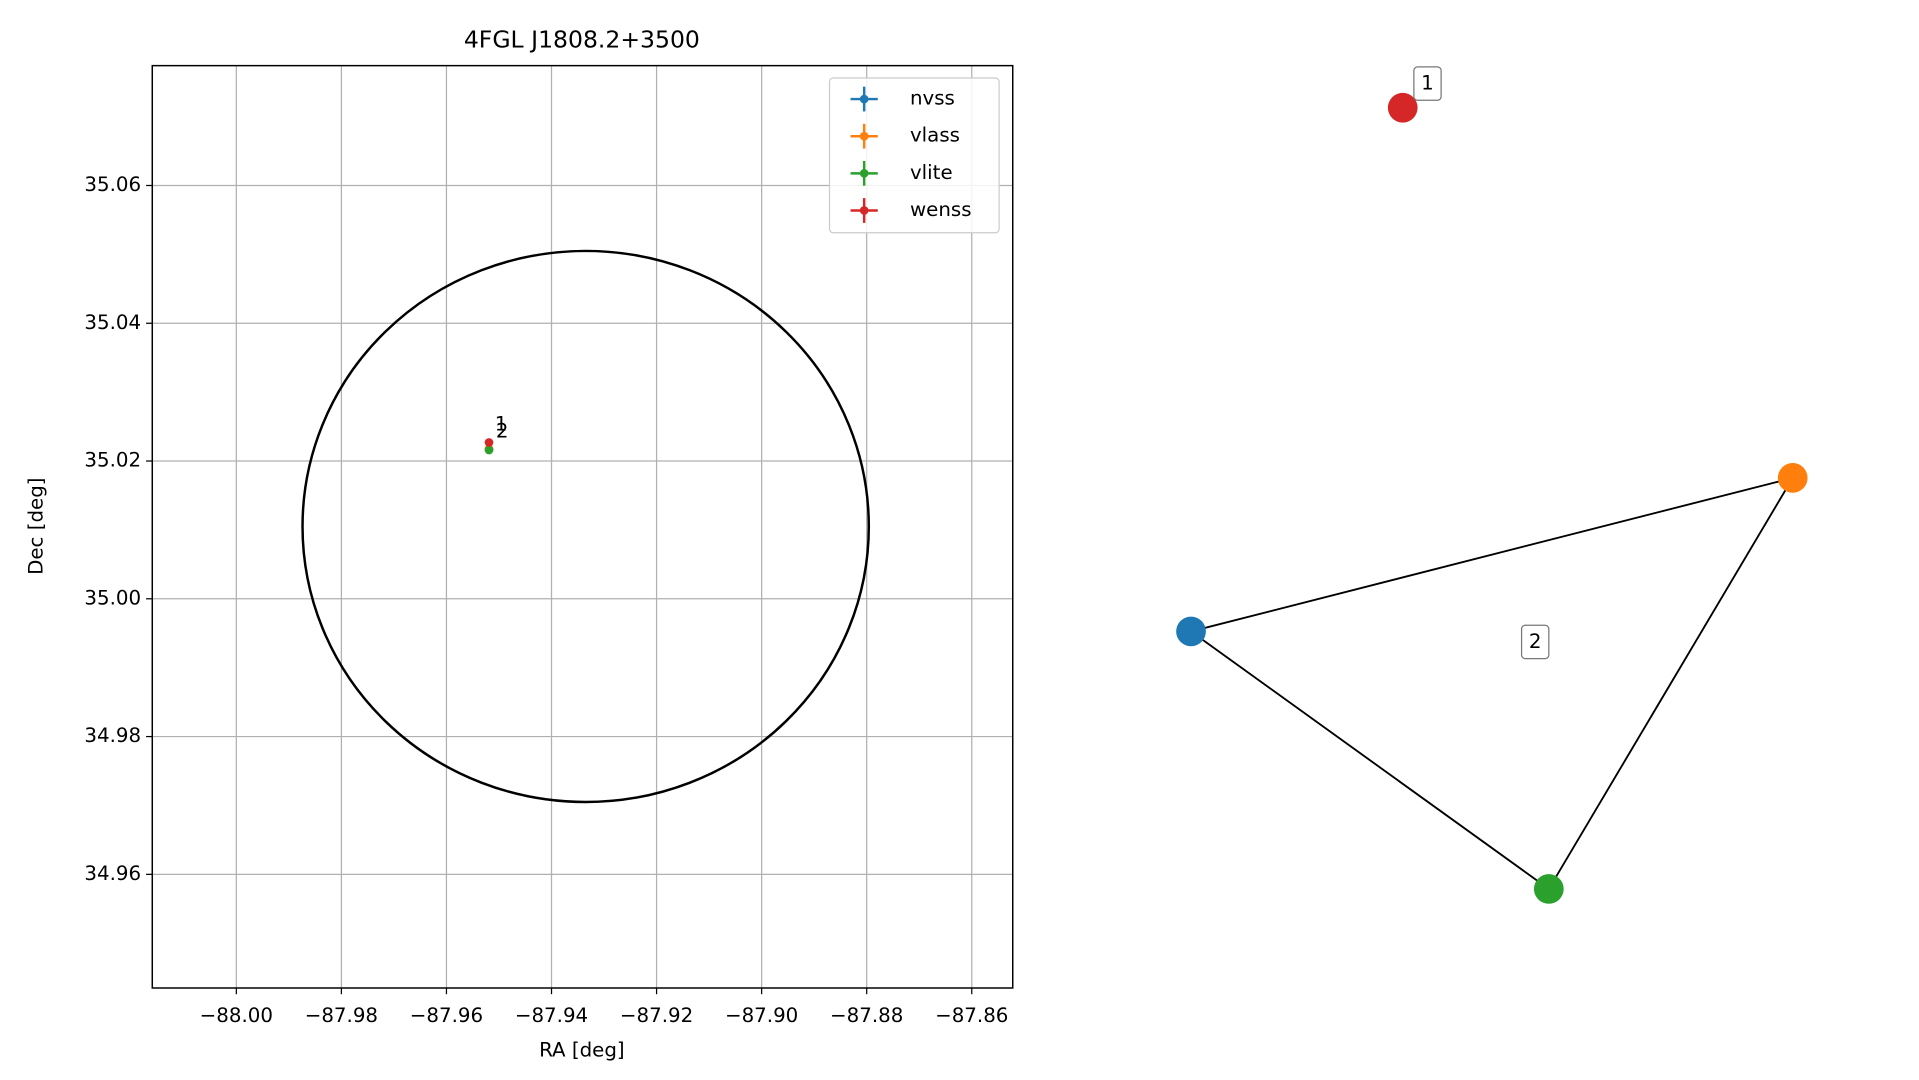 The width and height of the screenshot is (1919, 1080). Describe the element at coordinates (112, 460) in the screenshot. I see `y-tick-label: 35.02` at that location.